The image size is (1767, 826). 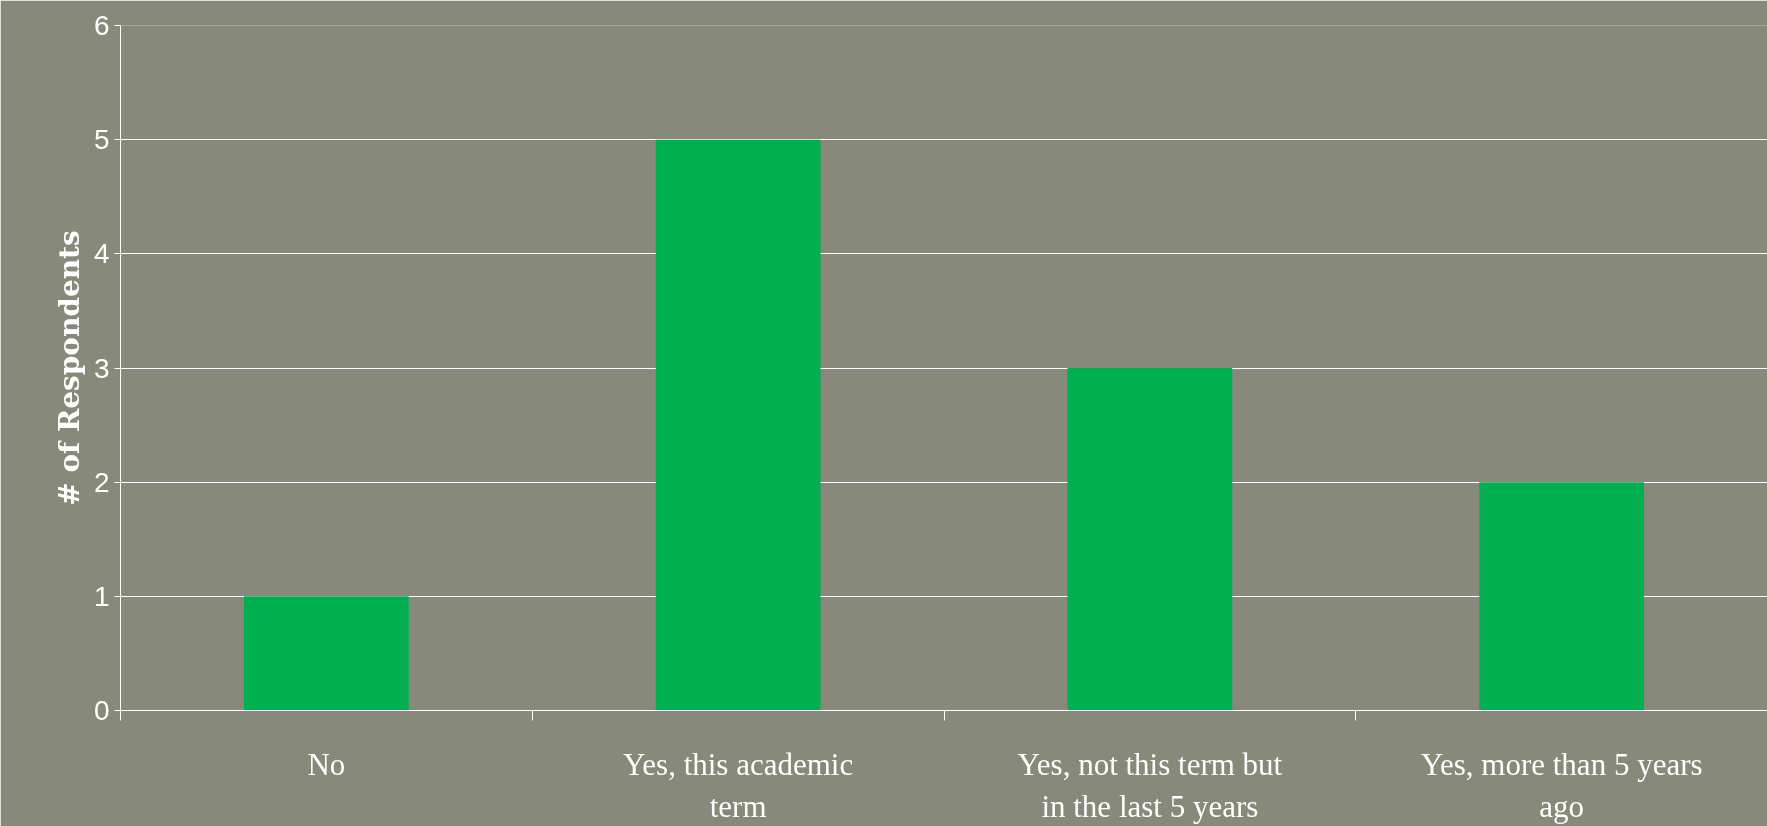 What do you see at coordinates (101, 596) in the screenshot?
I see `y-tick-label: 1` at bounding box center [101, 596].